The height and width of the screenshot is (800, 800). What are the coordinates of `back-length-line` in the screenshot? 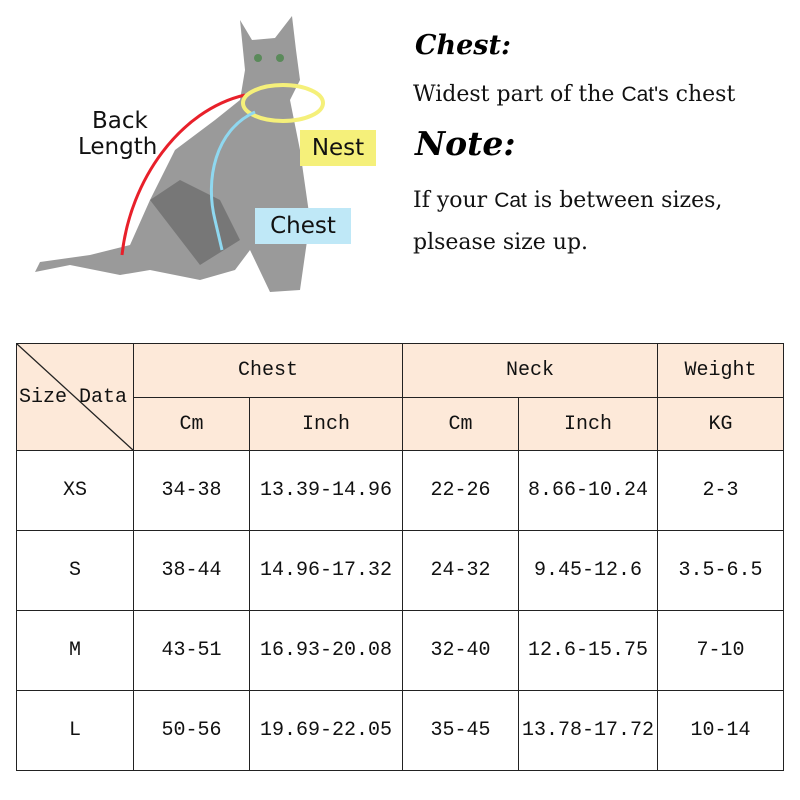 It's located at (183, 174).